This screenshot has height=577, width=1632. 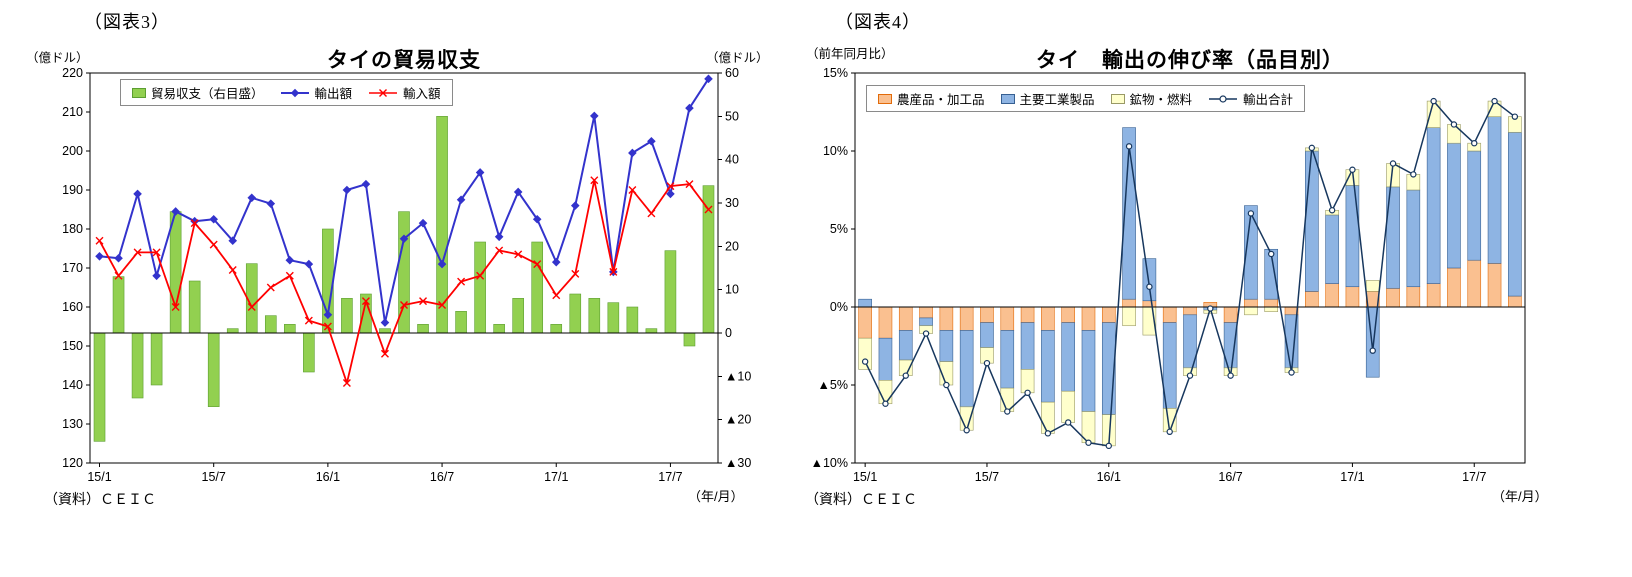 What do you see at coordinates (72, 268) in the screenshot?
I see `svg-text: 170` at bounding box center [72, 268].